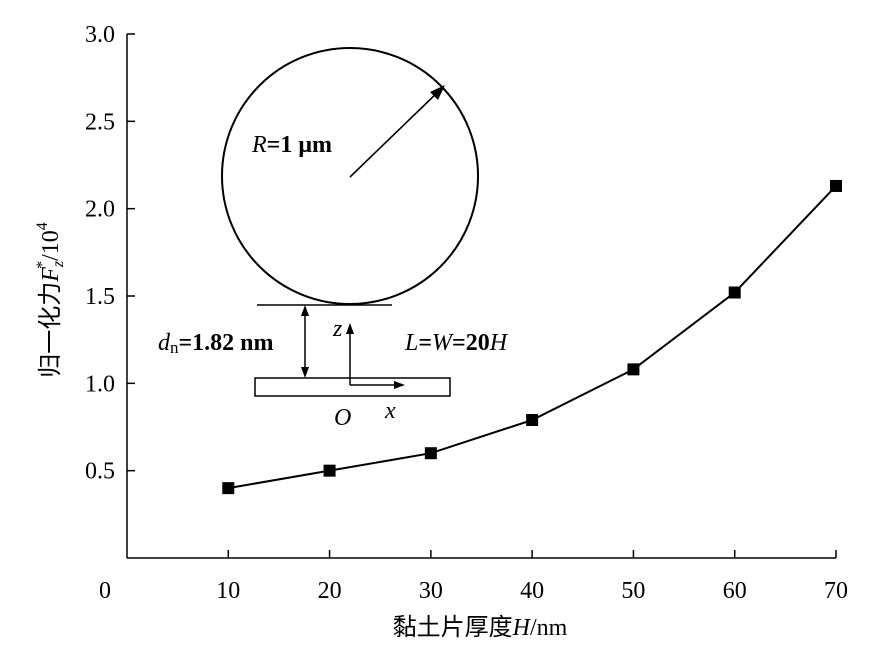 This screenshot has width=890, height=655. What do you see at coordinates (431, 591) in the screenshot?
I see `x-tick-label: 30` at bounding box center [431, 591].